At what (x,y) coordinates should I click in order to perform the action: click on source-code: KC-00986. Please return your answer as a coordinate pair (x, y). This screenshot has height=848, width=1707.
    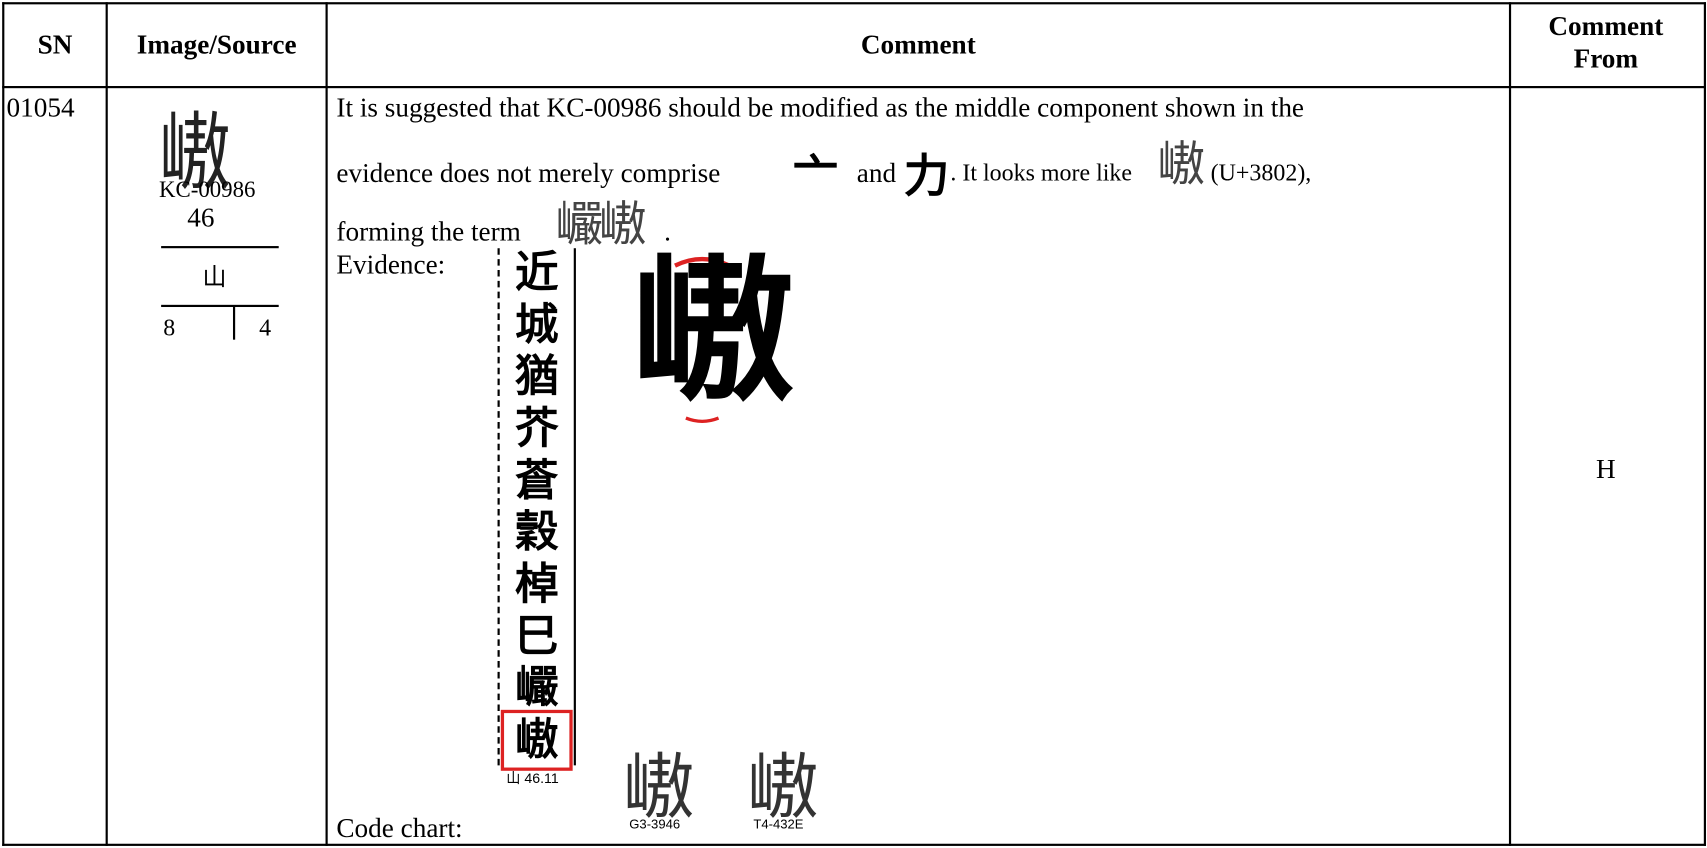
    Looking at the image, I should click on (207, 189).